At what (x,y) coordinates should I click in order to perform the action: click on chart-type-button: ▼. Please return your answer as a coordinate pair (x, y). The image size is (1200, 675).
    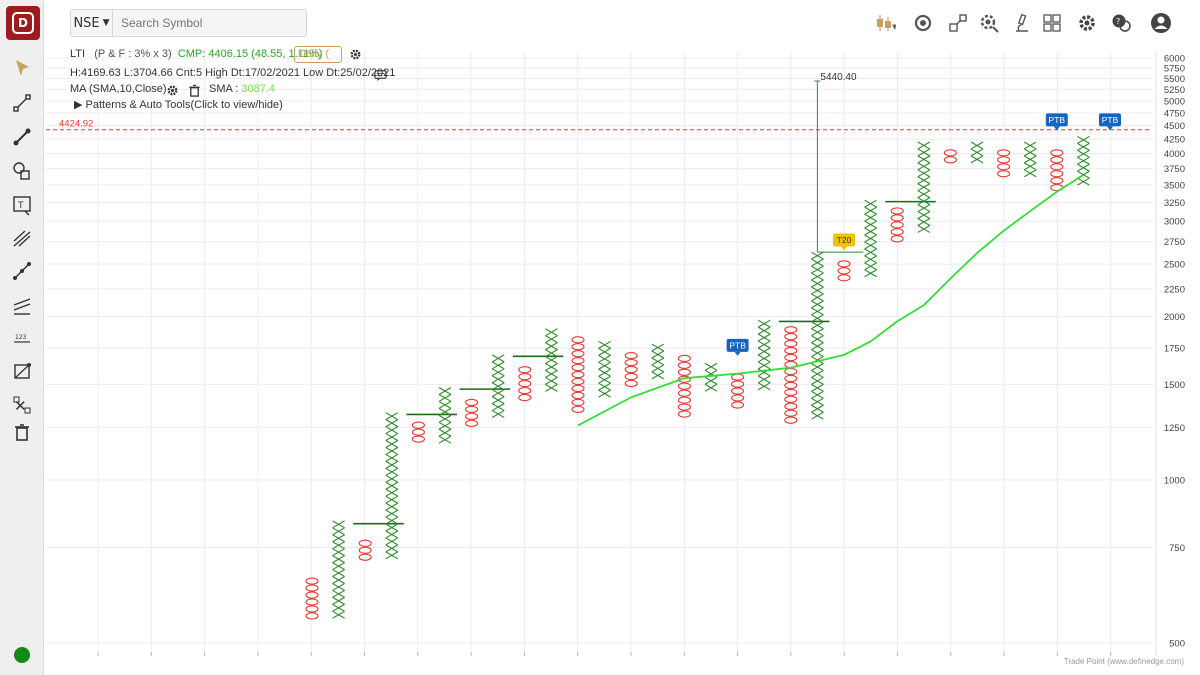
    Looking at the image, I should click on (885, 23).